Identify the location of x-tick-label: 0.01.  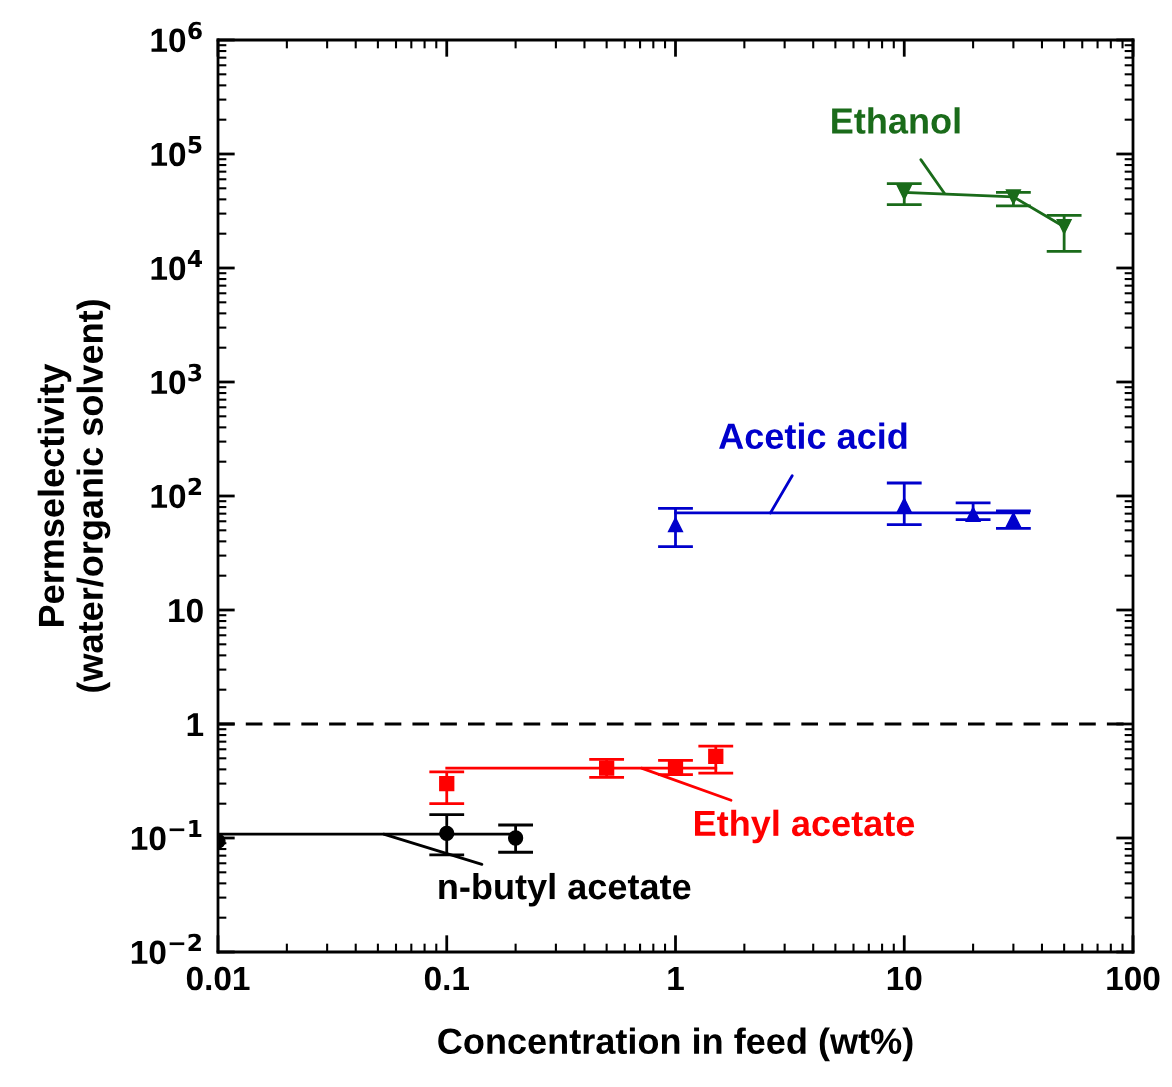
(218, 978).